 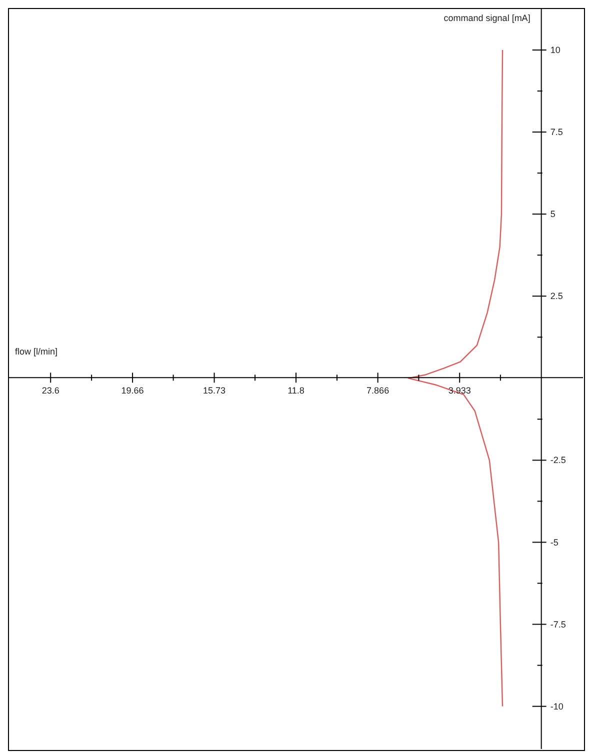 What do you see at coordinates (36, 351) in the screenshot?
I see `x-axis-title: flow [l/min]` at bounding box center [36, 351].